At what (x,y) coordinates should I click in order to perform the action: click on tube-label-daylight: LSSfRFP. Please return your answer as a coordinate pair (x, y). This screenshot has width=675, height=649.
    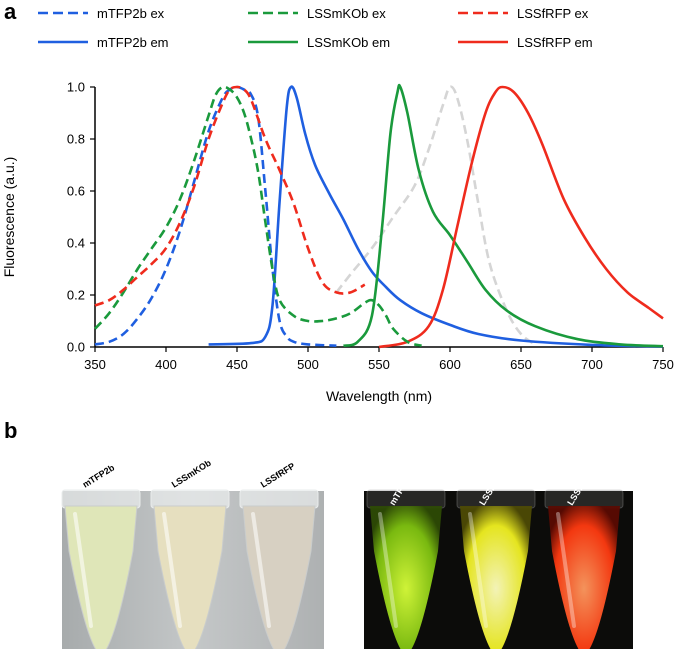
    Looking at the image, I should click on (278, 475).